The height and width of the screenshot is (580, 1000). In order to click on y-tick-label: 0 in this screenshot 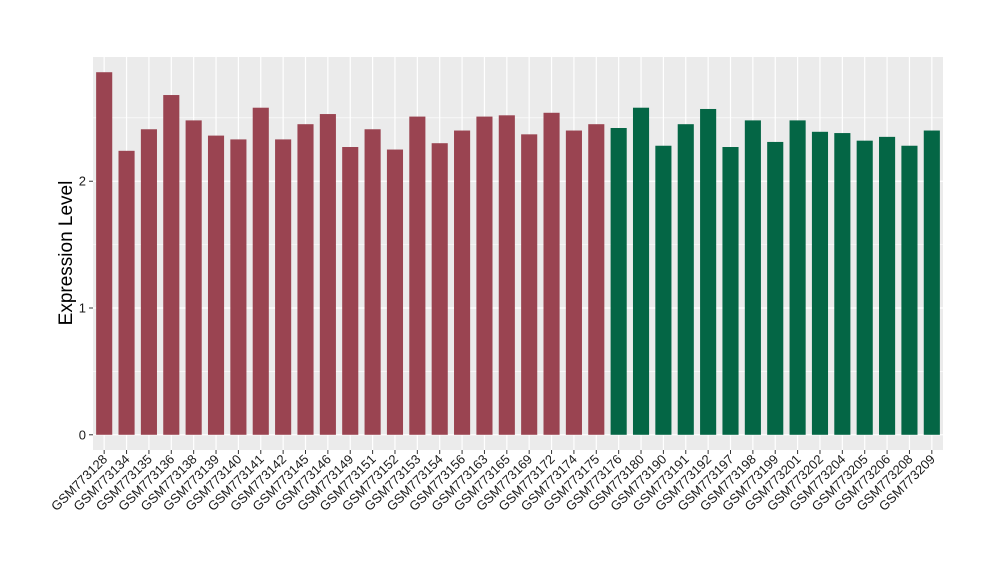, I will do `click(82, 434)`.